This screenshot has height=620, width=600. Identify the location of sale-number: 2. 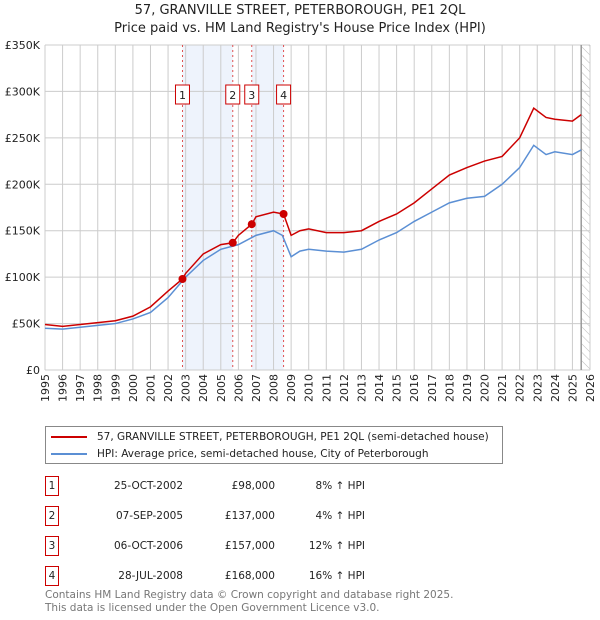
(52, 516).